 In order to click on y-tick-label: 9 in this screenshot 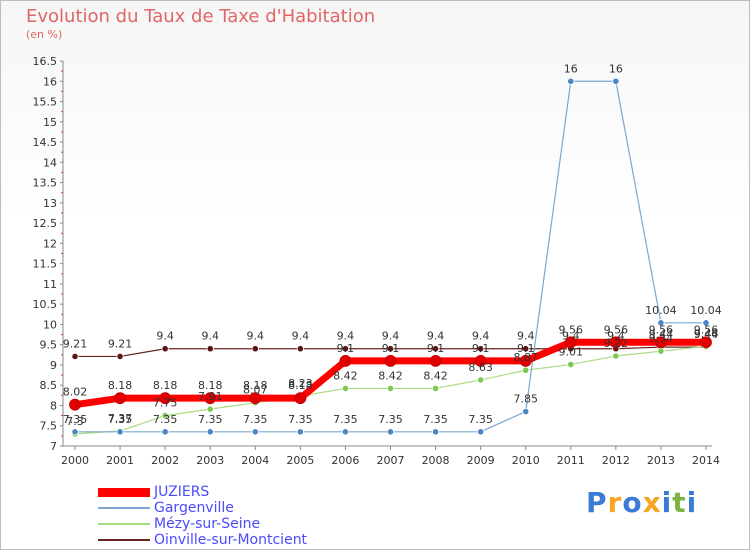, I will do `click(53, 365)`.